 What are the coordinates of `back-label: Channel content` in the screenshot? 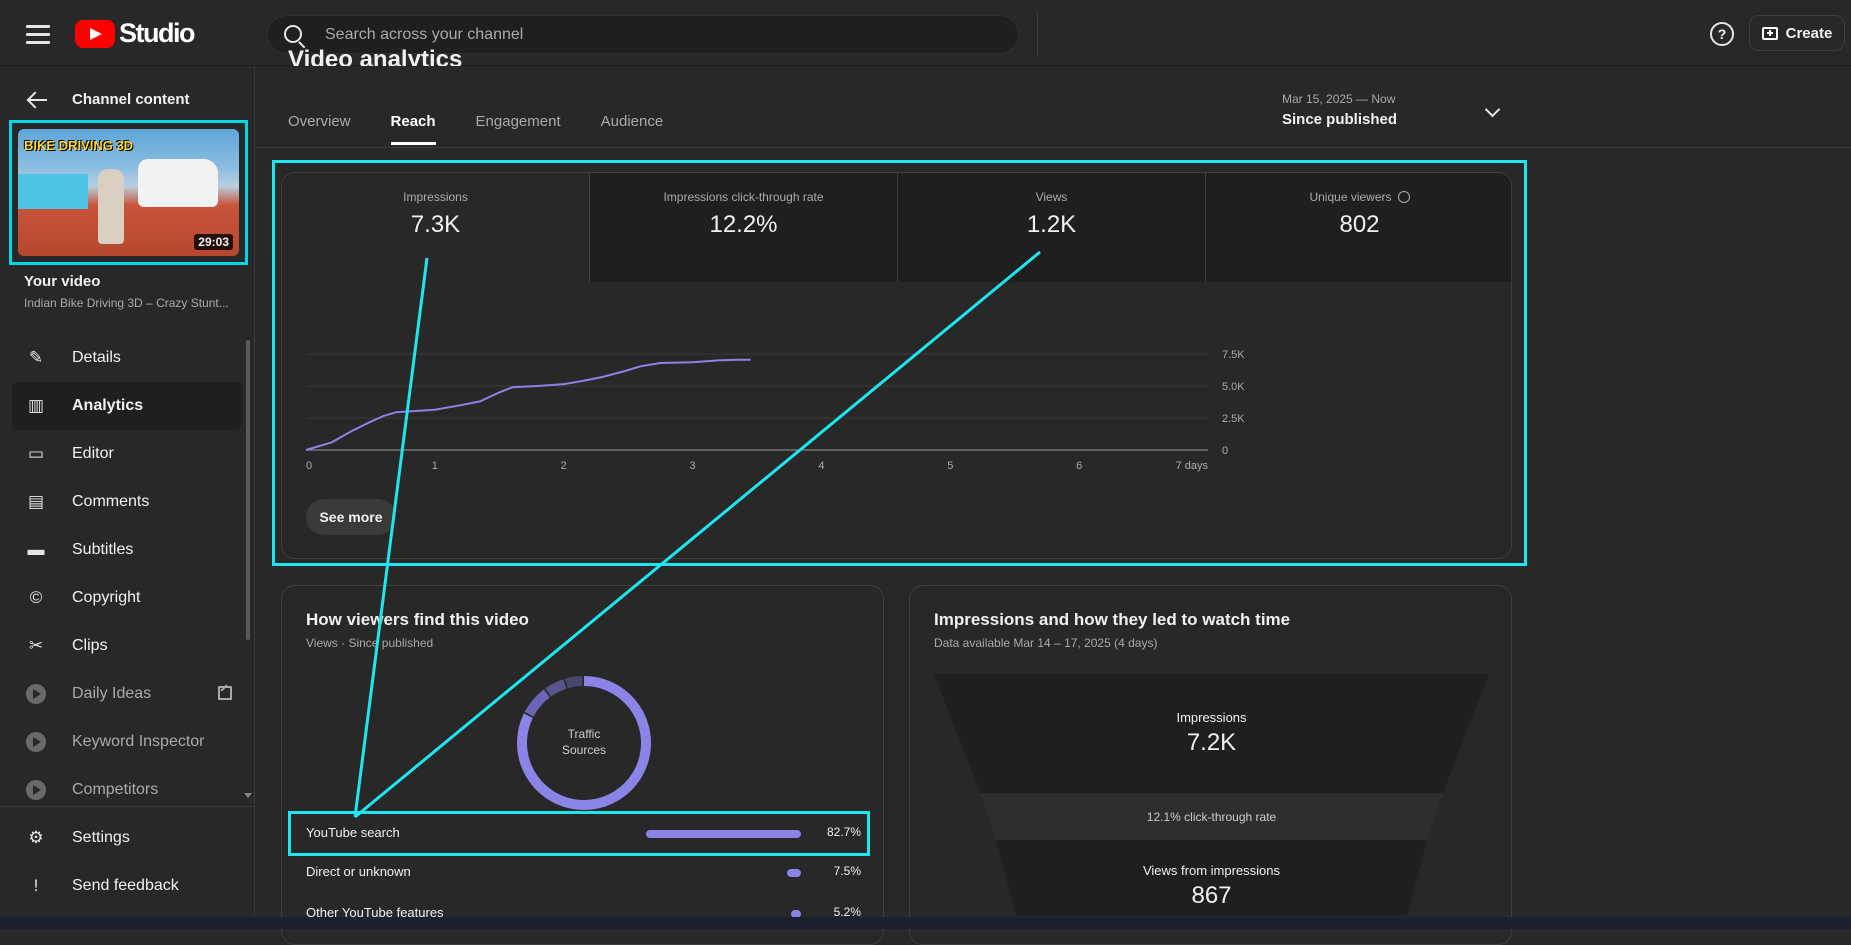 It's located at (131, 99).